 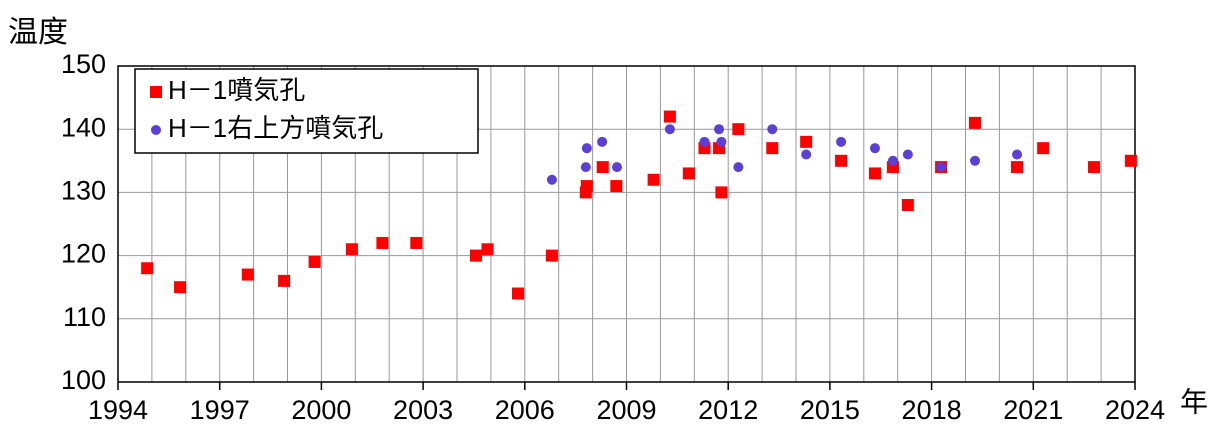 What do you see at coordinates (525, 410) in the screenshot?
I see `x-tick-label: 2006` at bounding box center [525, 410].